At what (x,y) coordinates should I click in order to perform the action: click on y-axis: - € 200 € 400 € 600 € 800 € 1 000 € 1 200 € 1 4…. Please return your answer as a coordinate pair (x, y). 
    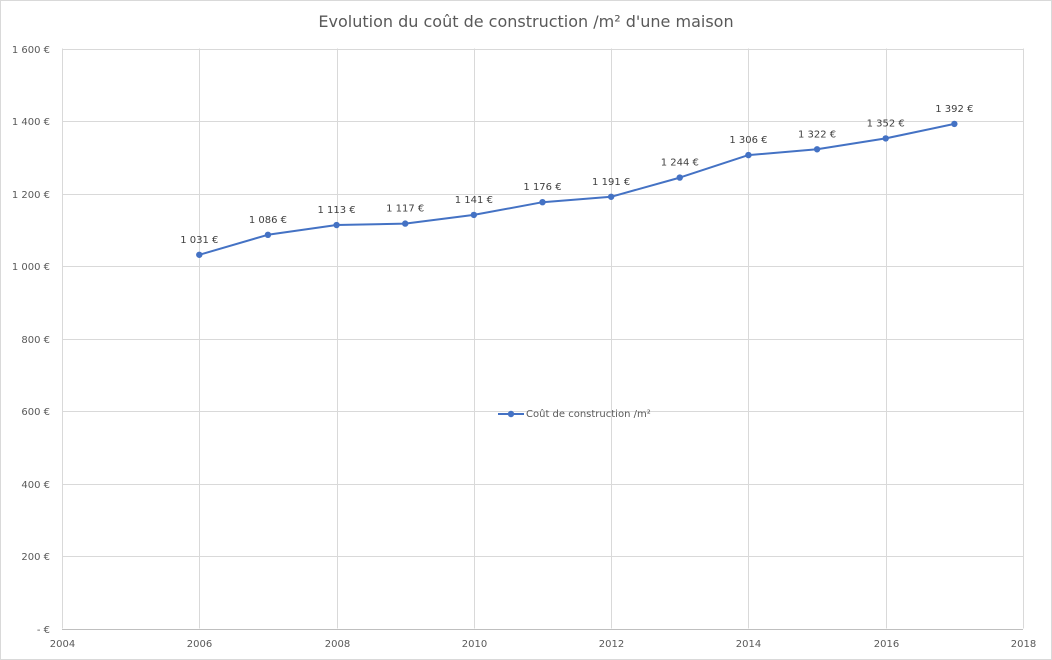
    Looking at the image, I should click on (31, 340).